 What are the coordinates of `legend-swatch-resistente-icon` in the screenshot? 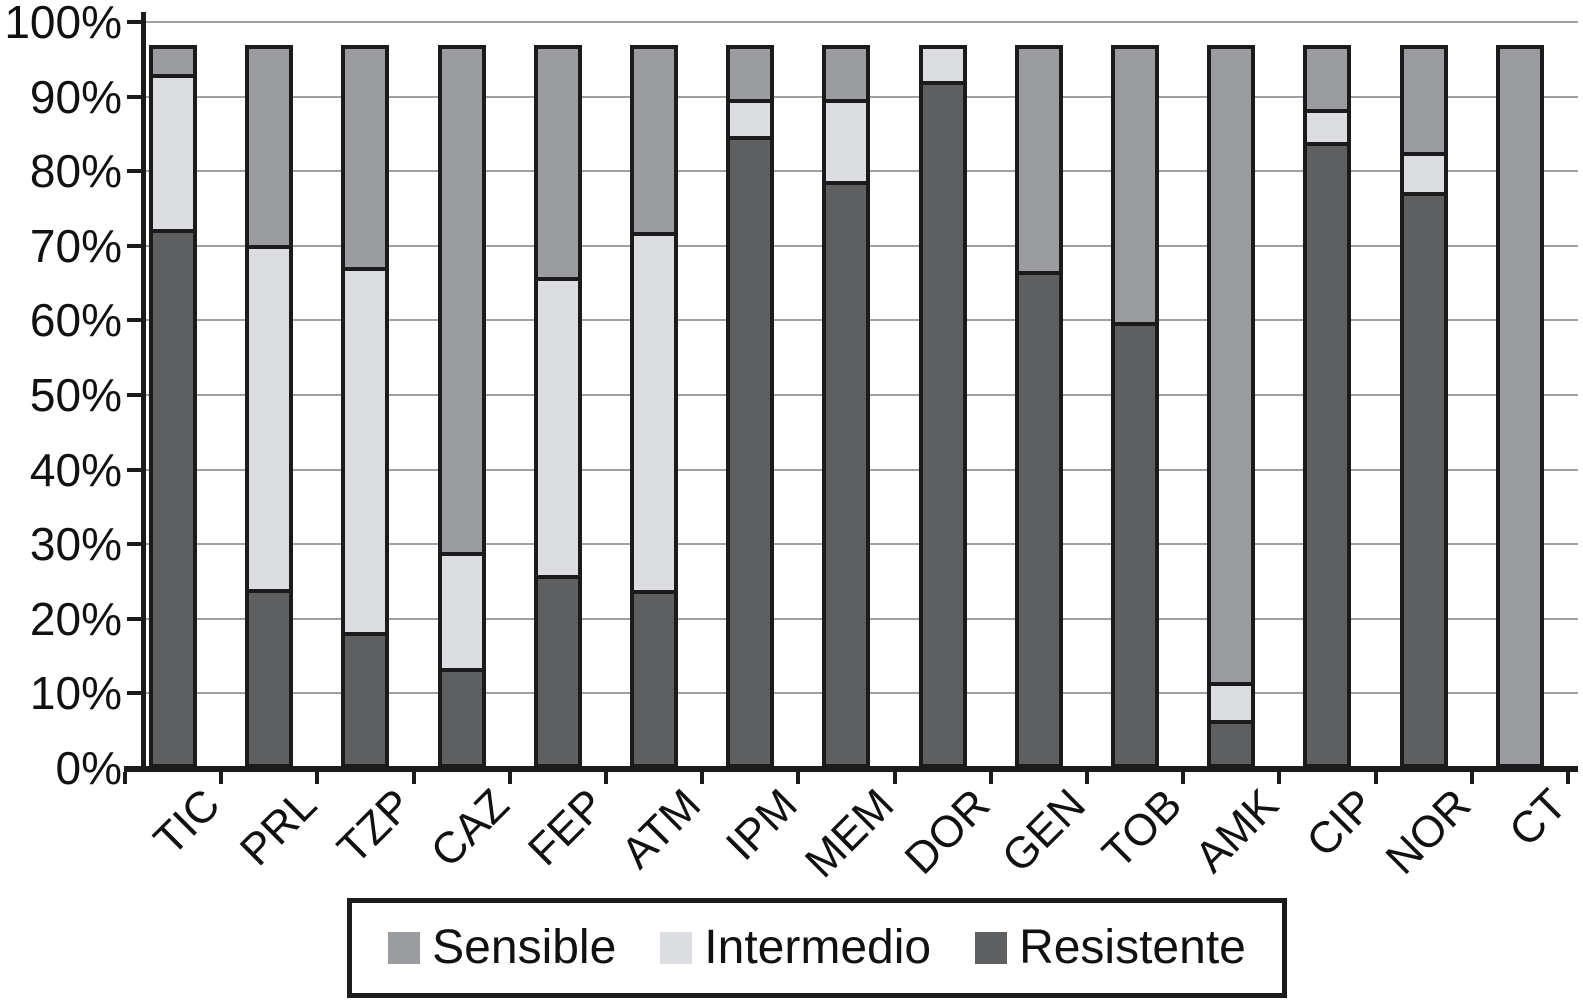 It's located at (991, 948).